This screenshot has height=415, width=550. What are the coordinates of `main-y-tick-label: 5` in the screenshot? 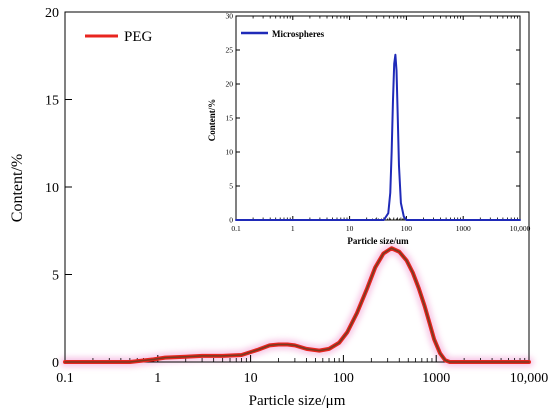 It's located at (55, 275).